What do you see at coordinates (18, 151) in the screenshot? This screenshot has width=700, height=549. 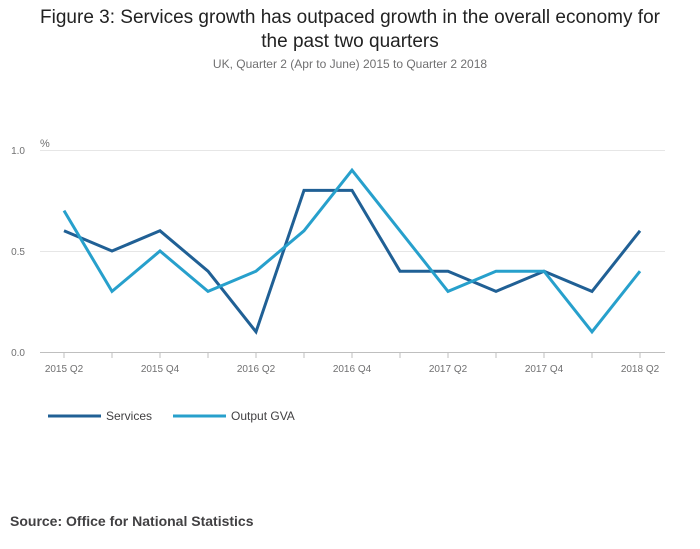 I see `y-tick-label: 1.0` at bounding box center [18, 151].